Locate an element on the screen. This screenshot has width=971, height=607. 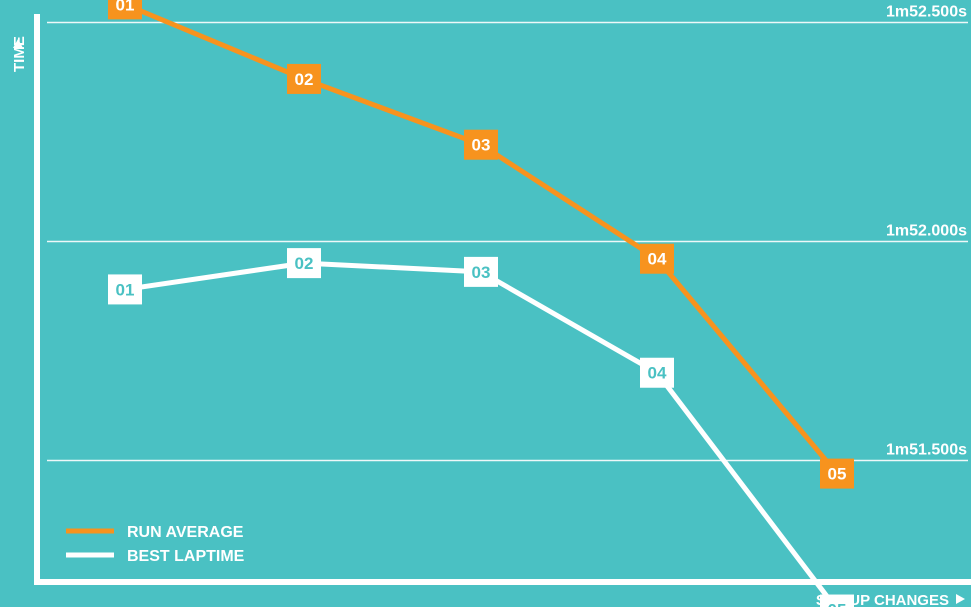
point-run-average: 04 is located at coordinates (657, 258).